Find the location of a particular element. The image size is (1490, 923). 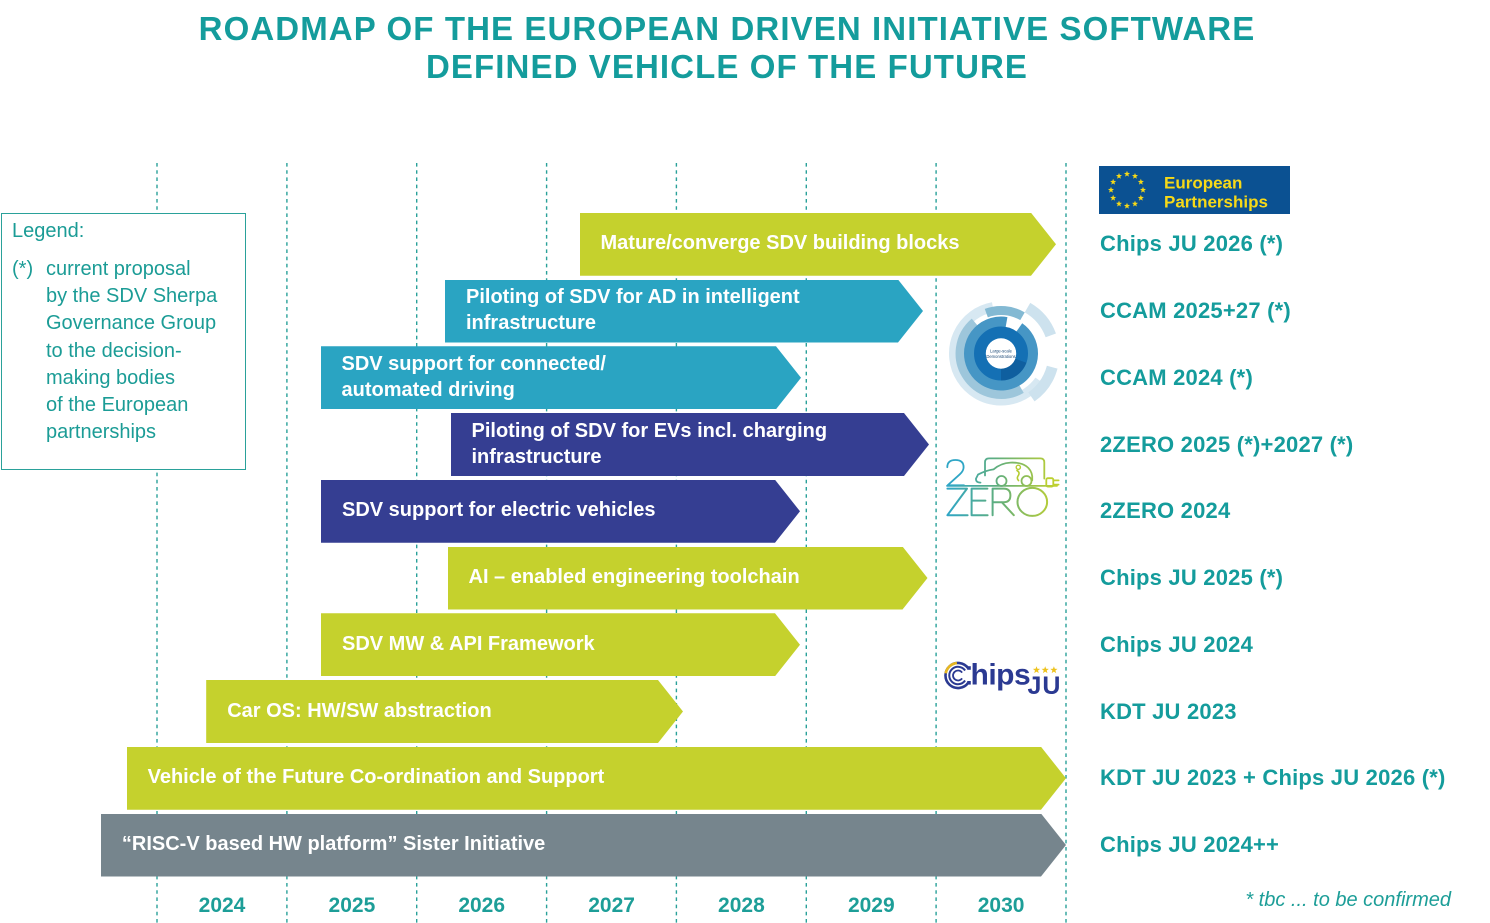

svg-text: Partnerships is located at coordinates (1216, 201).